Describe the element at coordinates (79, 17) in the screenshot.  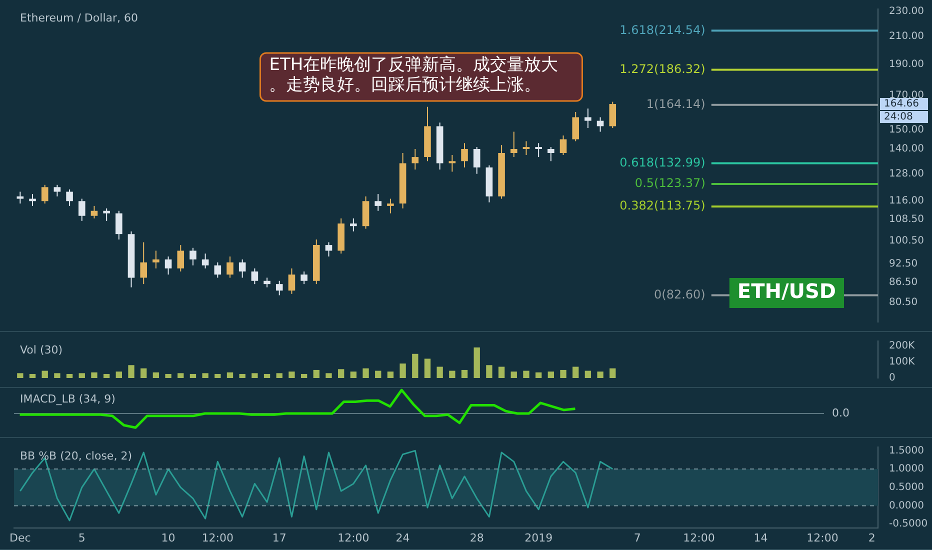
I see `chart-title: Ethereum / Dollar, 60` at that location.